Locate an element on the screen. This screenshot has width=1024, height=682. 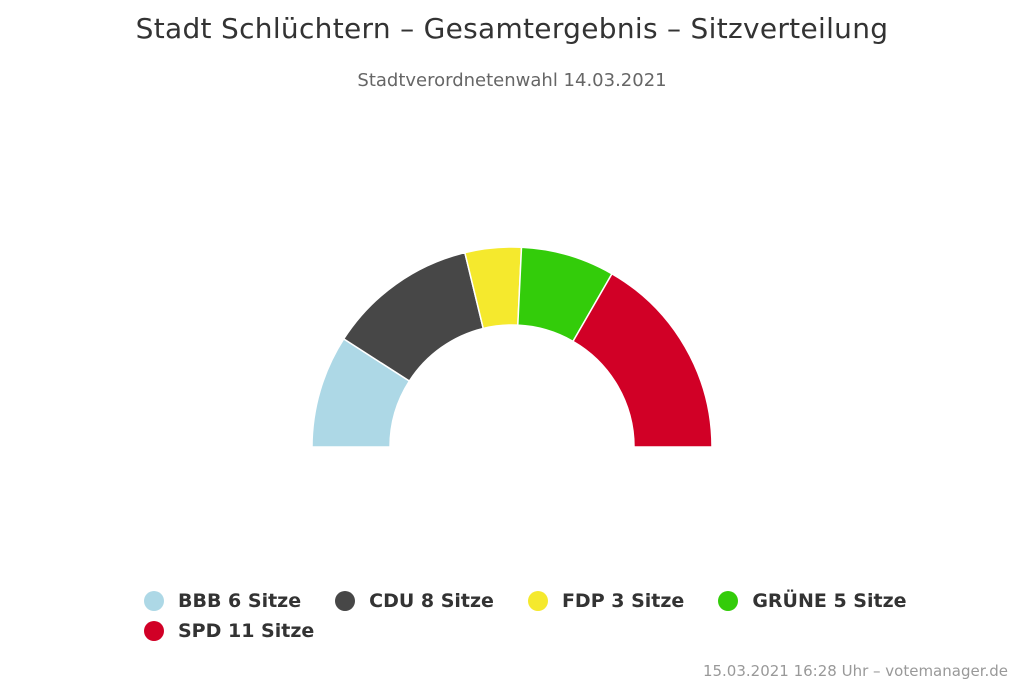
legend-item-fdp: FDP 3 Sitze is located at coordinates (606, 601).